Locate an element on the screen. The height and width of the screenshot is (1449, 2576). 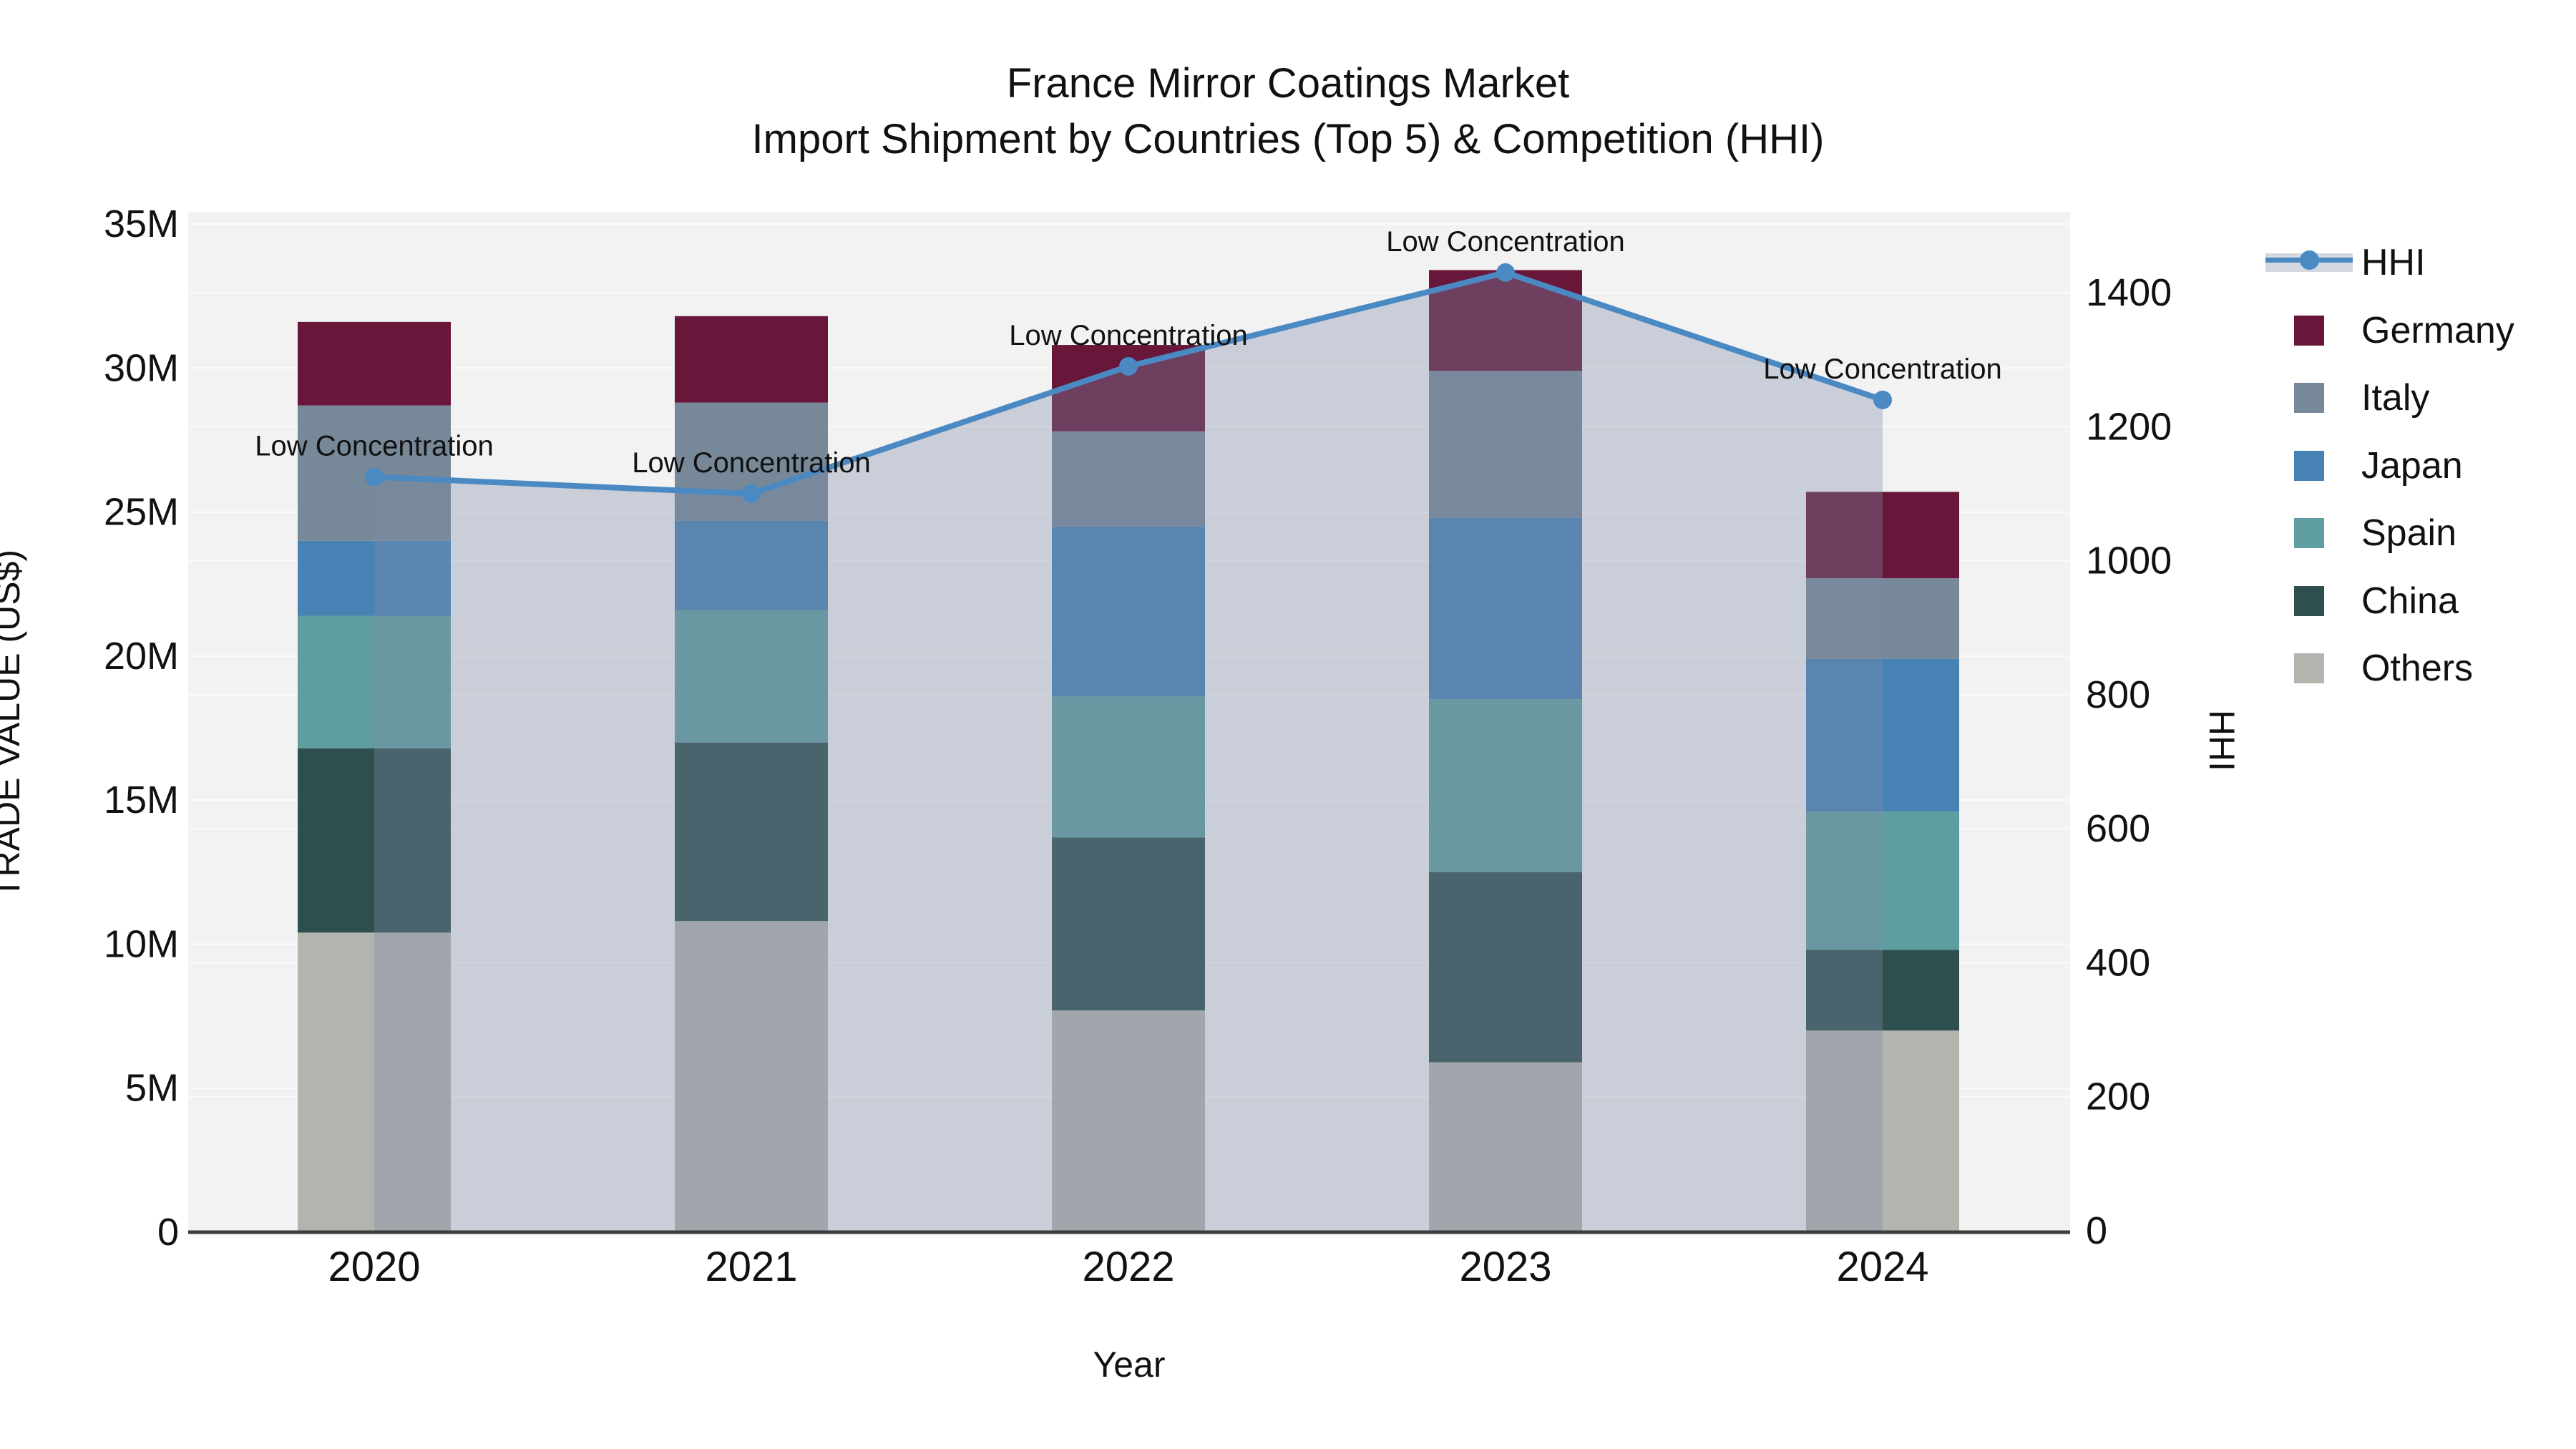
bar-segment-china-2022 is located at coordinates (1128, 924).